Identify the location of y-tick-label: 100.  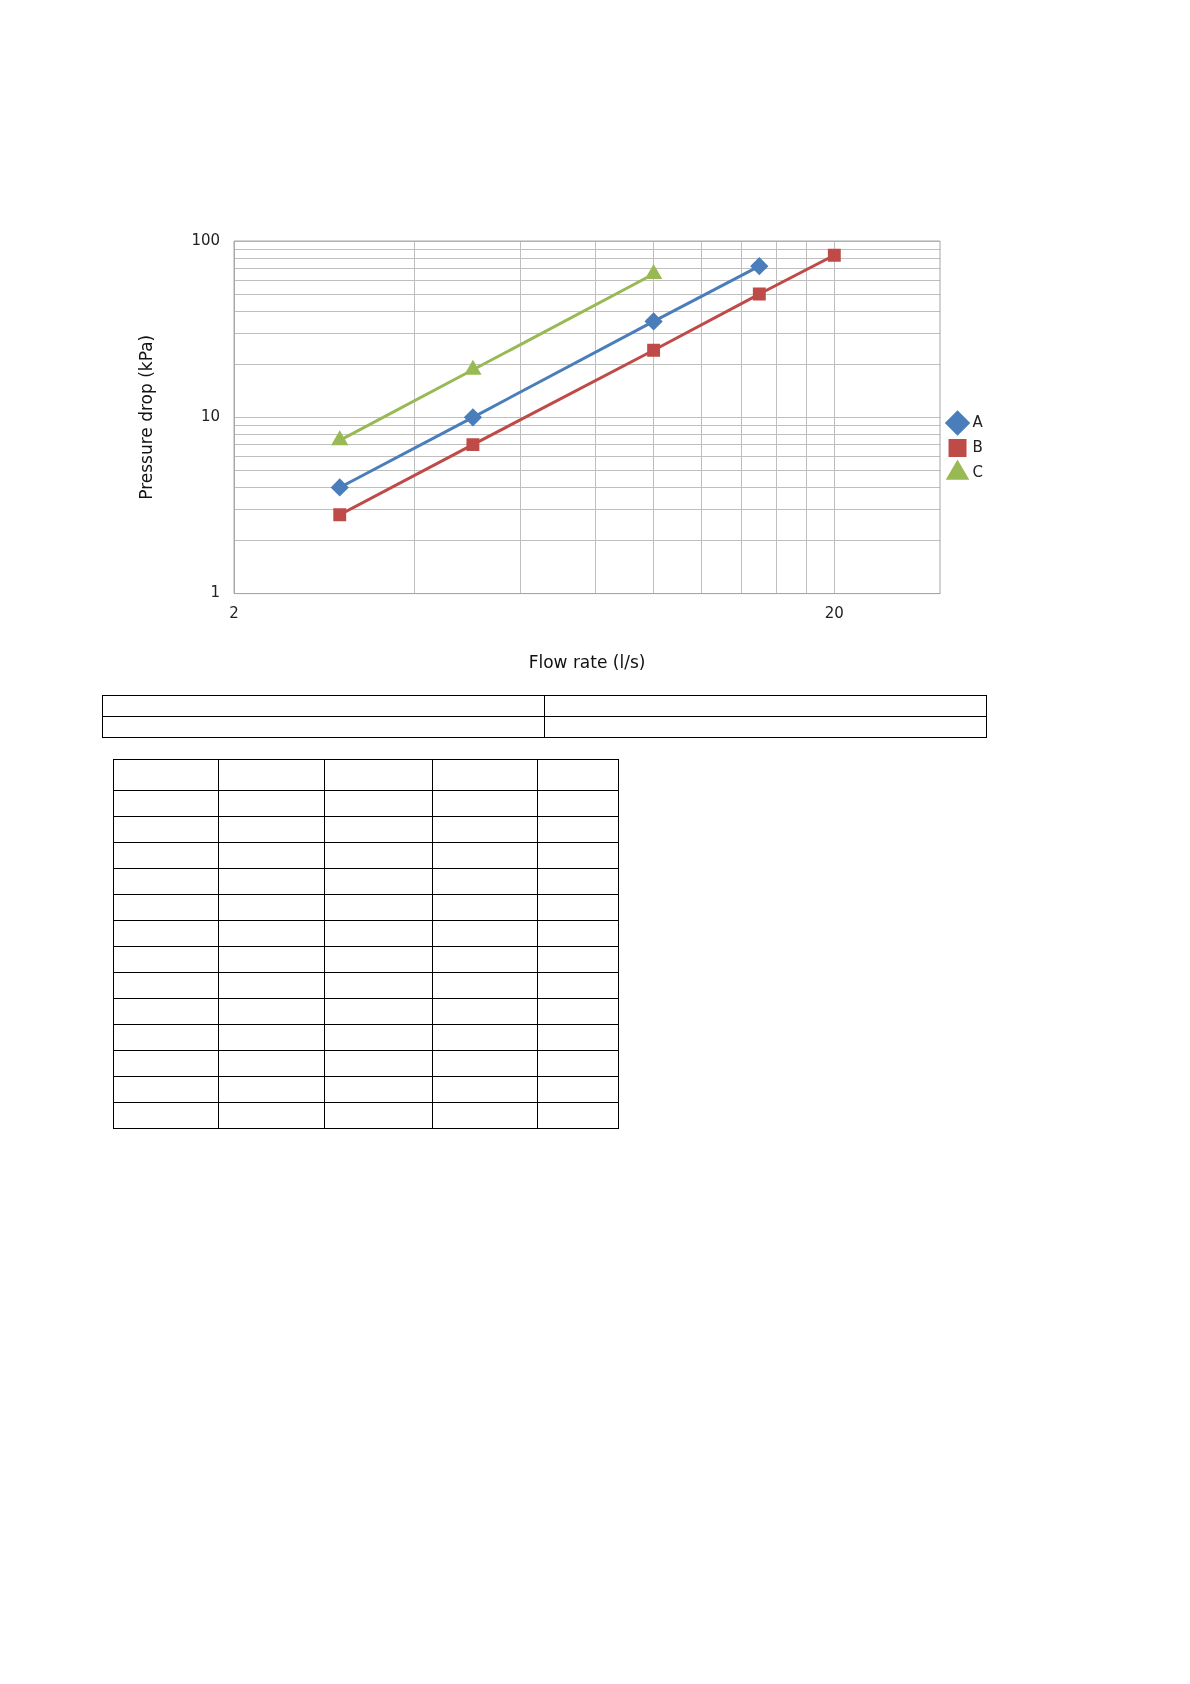
(206, 239).